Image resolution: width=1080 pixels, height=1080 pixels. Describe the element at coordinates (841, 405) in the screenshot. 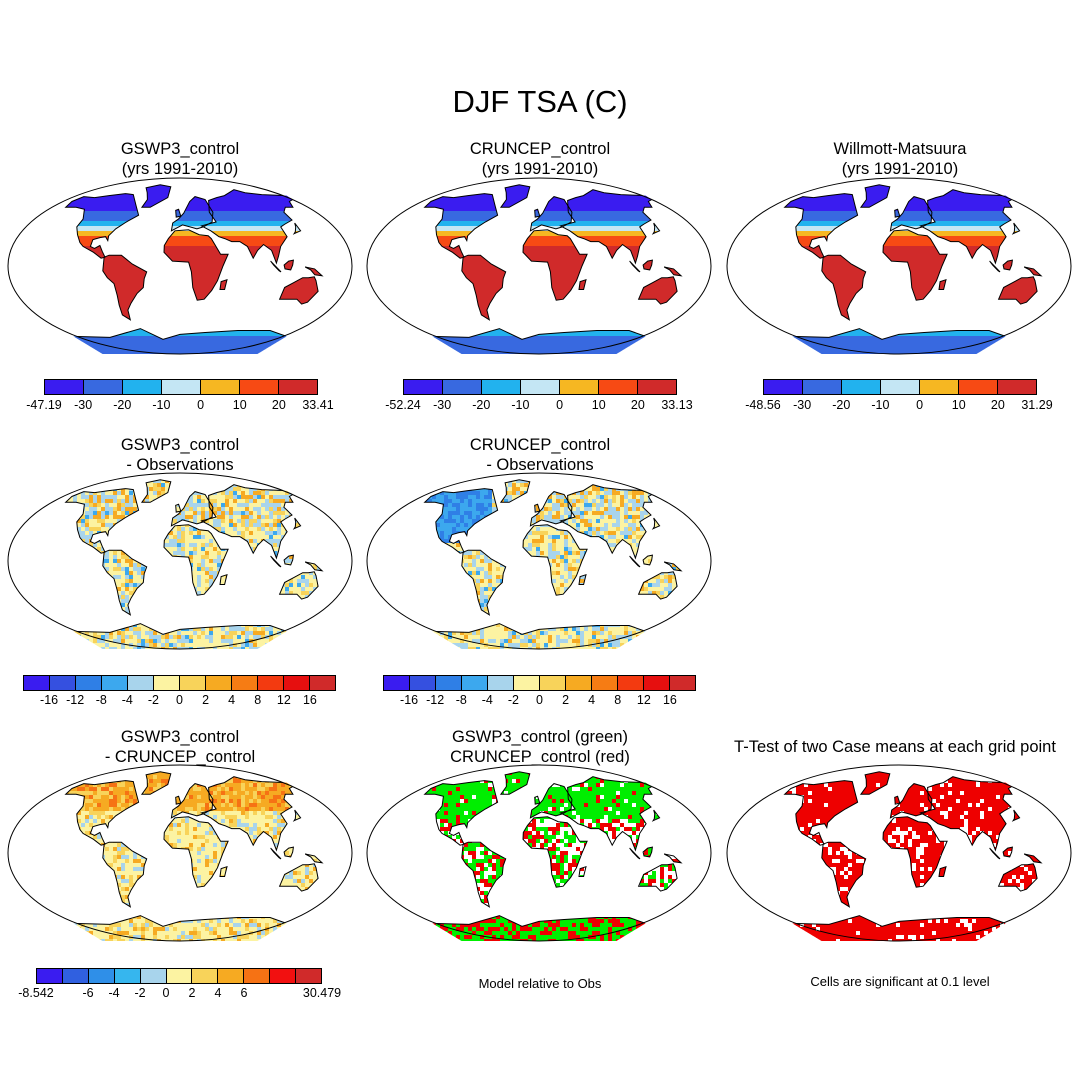

I see `colorbar-tick-label: -20` at that location.